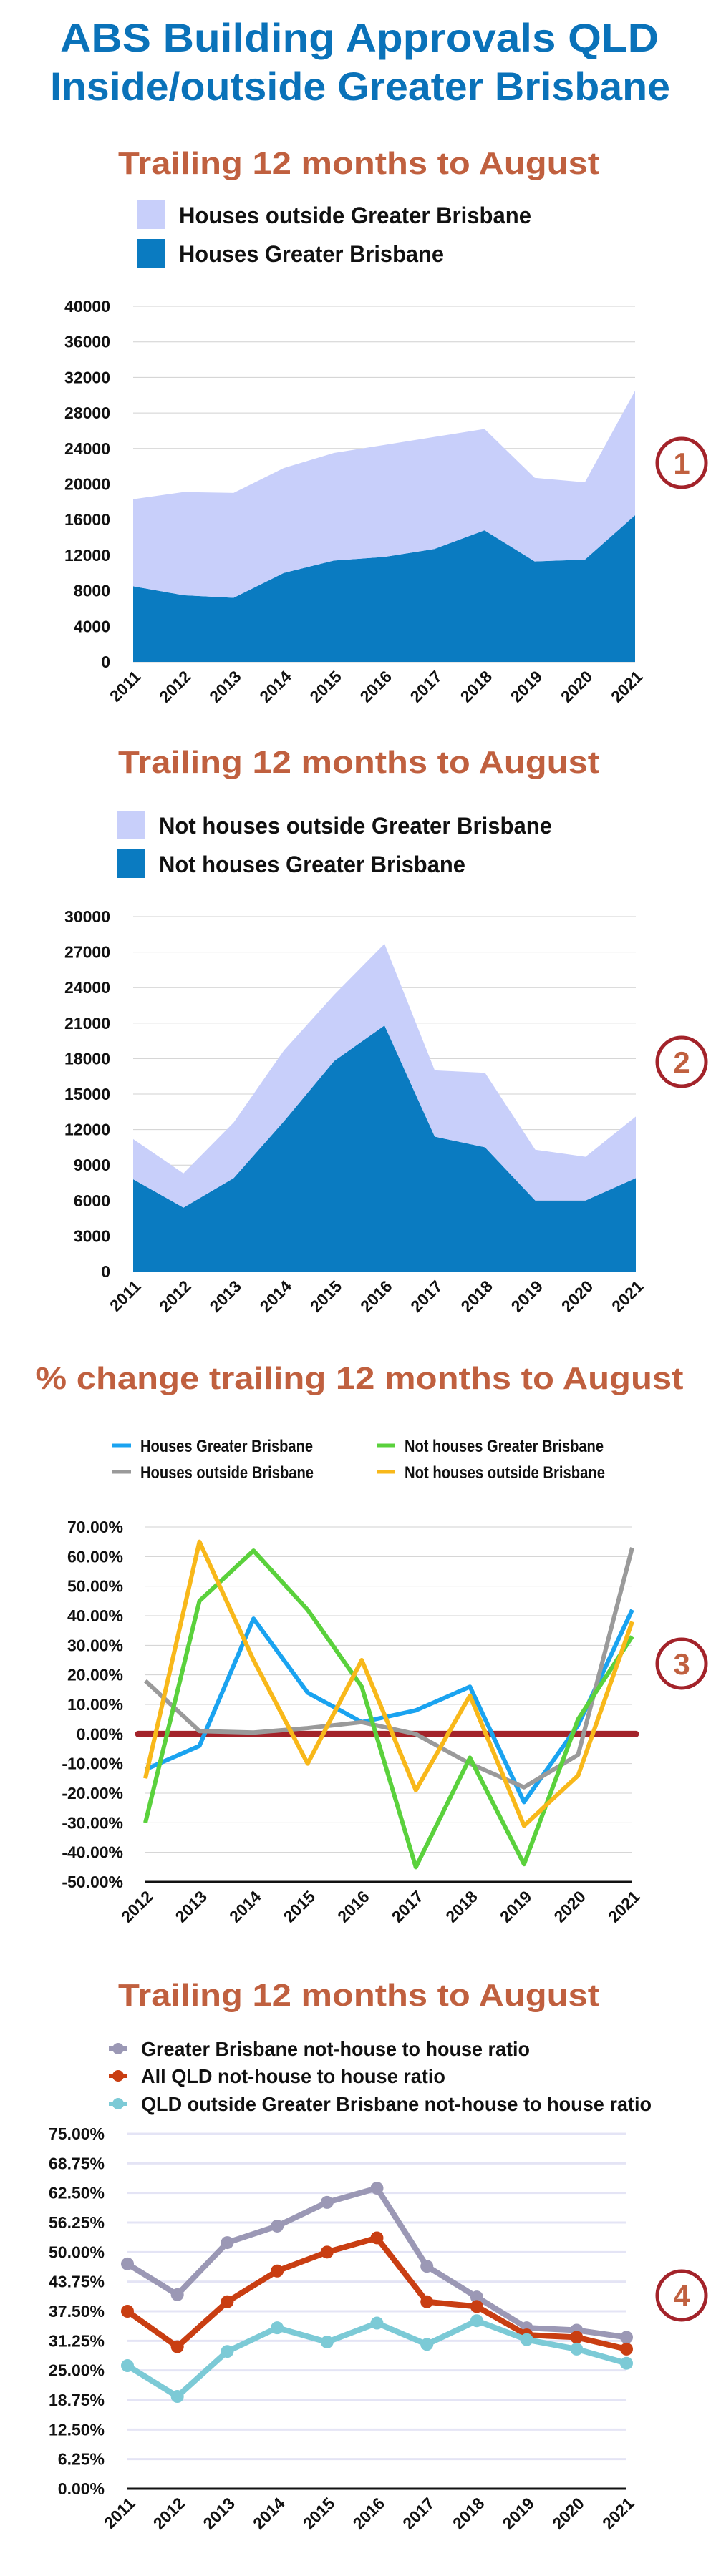 The height and width of the screenshot is (2576, 716). Describe the element at coordinates (87, 413) in the screenshot. I see `y-tick-label: 28000` at that location.